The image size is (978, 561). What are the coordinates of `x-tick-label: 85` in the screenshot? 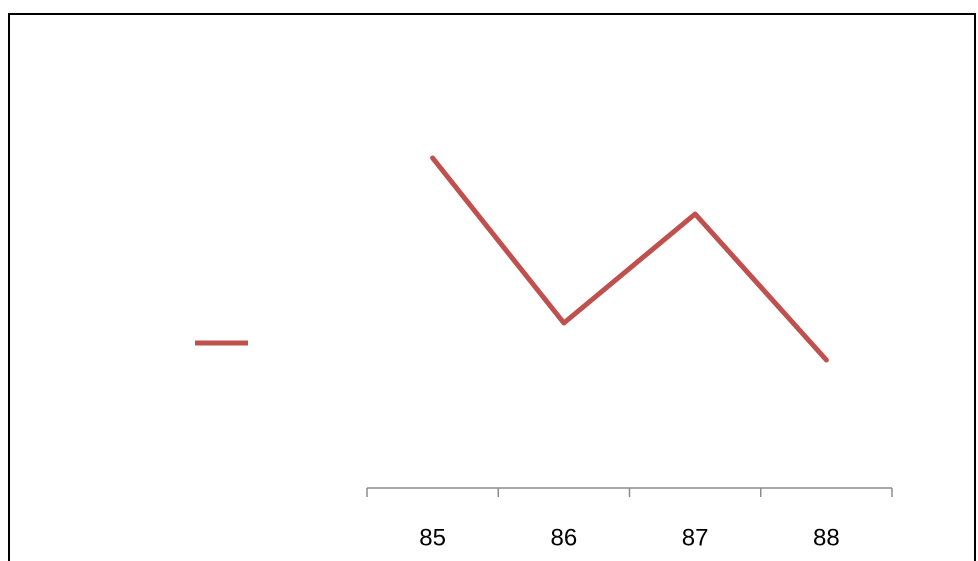 It's located at (432, 537).